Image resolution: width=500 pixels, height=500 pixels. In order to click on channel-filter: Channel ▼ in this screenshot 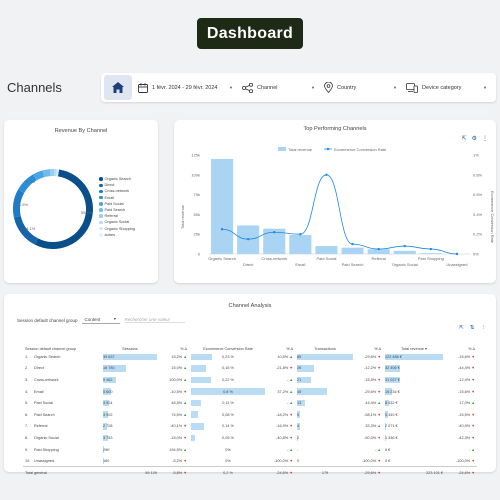, I will do `click(279, 87)`.